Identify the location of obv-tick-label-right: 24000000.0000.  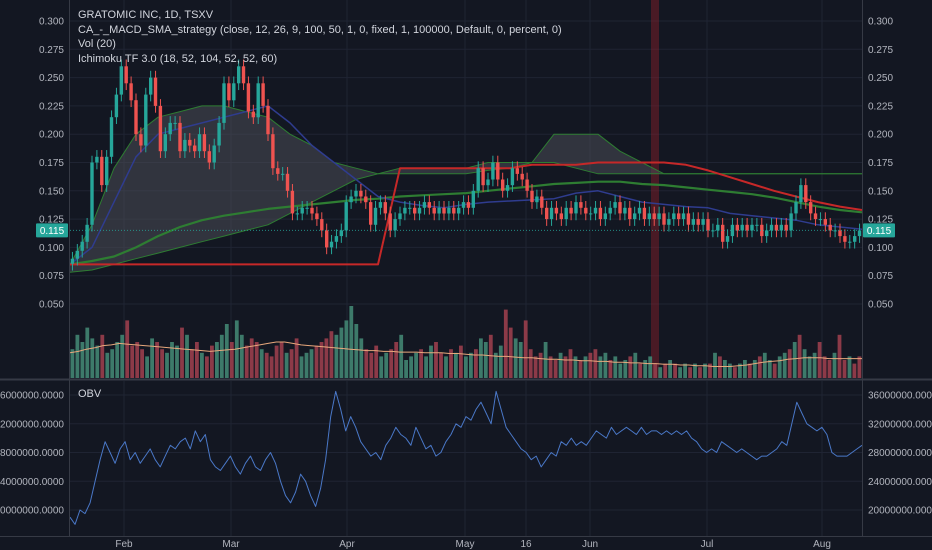
(900, 482).